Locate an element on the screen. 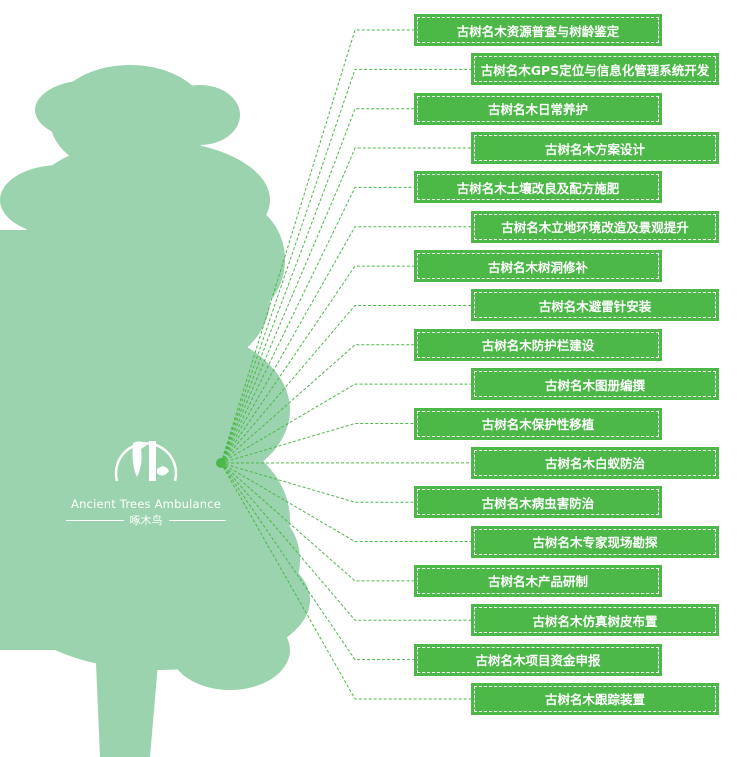  service-box: 古树名木立地环境改造及景观提升 is located at coordinates (595, 226).